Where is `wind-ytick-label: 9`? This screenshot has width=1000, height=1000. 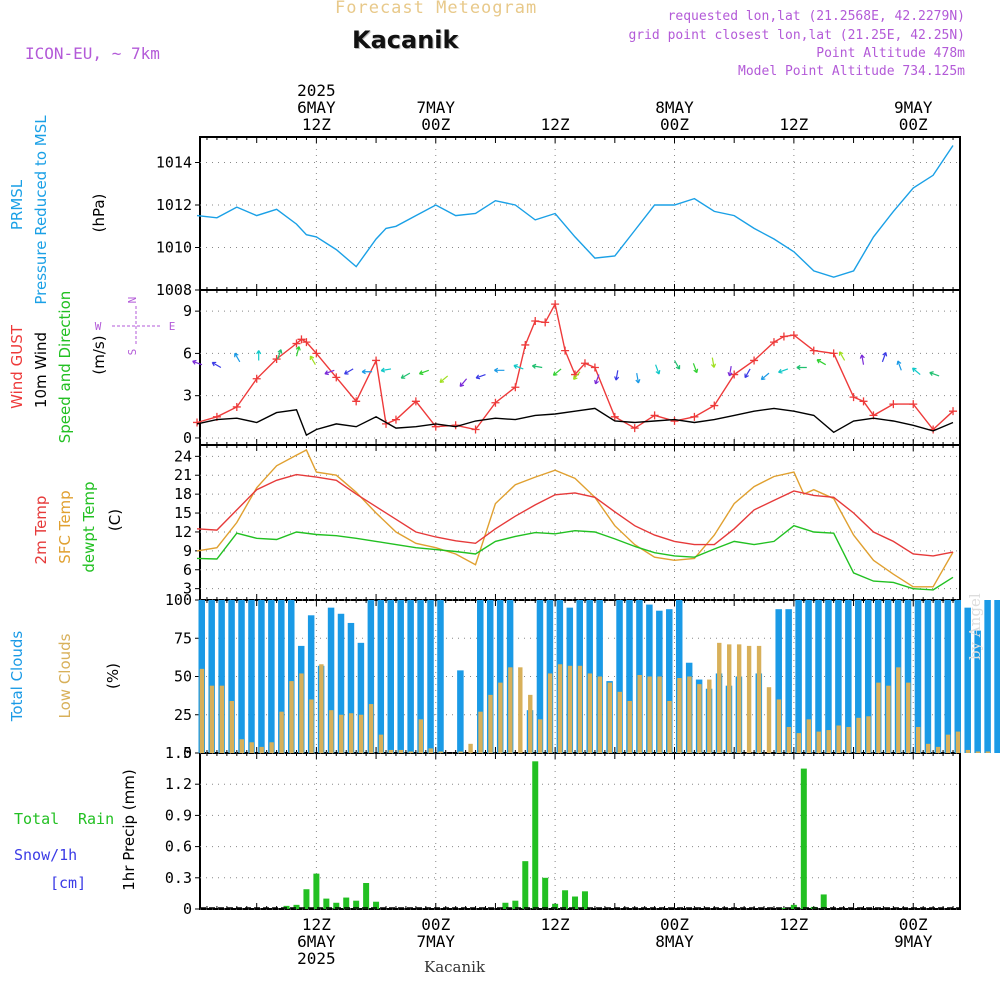 wind-ytick-label: 9 is located at coordinates (187, 311).